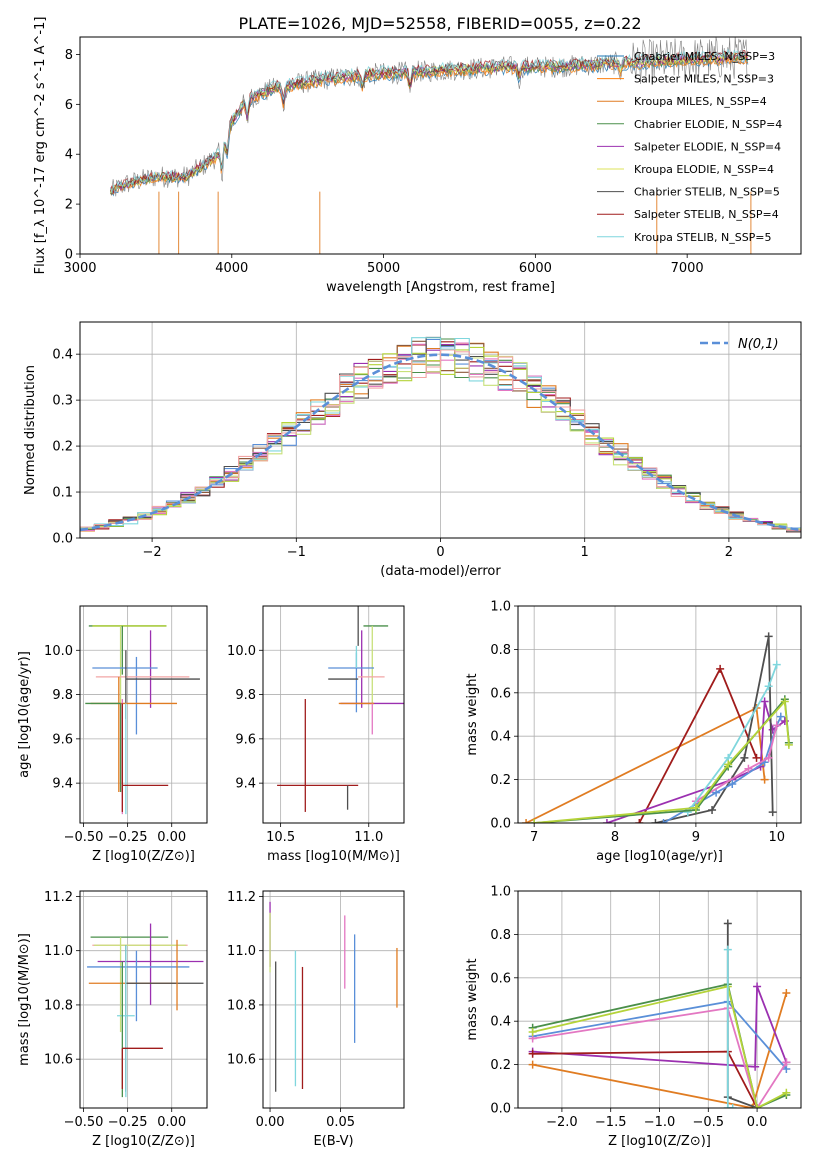 The image size is (819, 1170). What do you see at coordinates (333, 1141) in the screenshot?
I see `x-axis-label: E(B-V)` at bounding box center [333, 1141].